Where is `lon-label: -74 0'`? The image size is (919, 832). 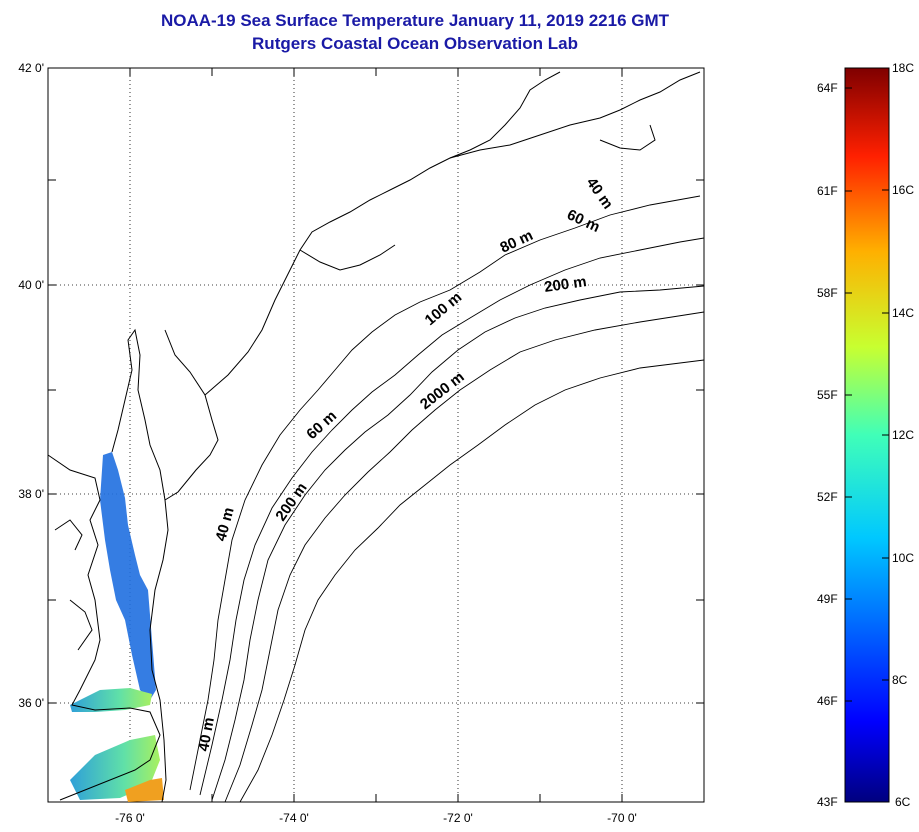
lon-label: -74 0' is located at coordinates (294, 818).